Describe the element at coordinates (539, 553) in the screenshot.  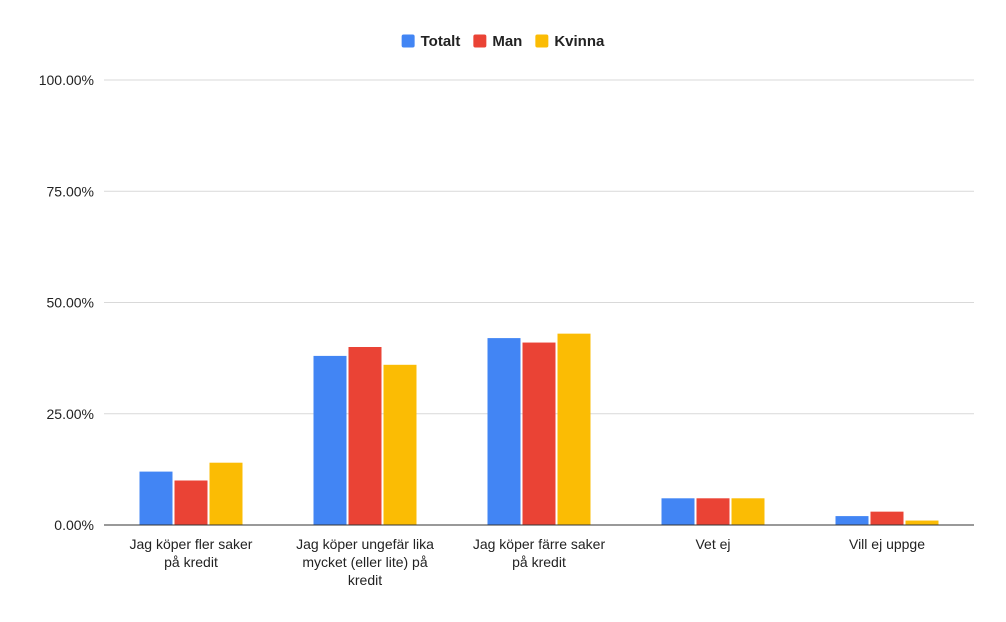
I see `x-category-label: Jag köper färre saker på kredit` at that location.